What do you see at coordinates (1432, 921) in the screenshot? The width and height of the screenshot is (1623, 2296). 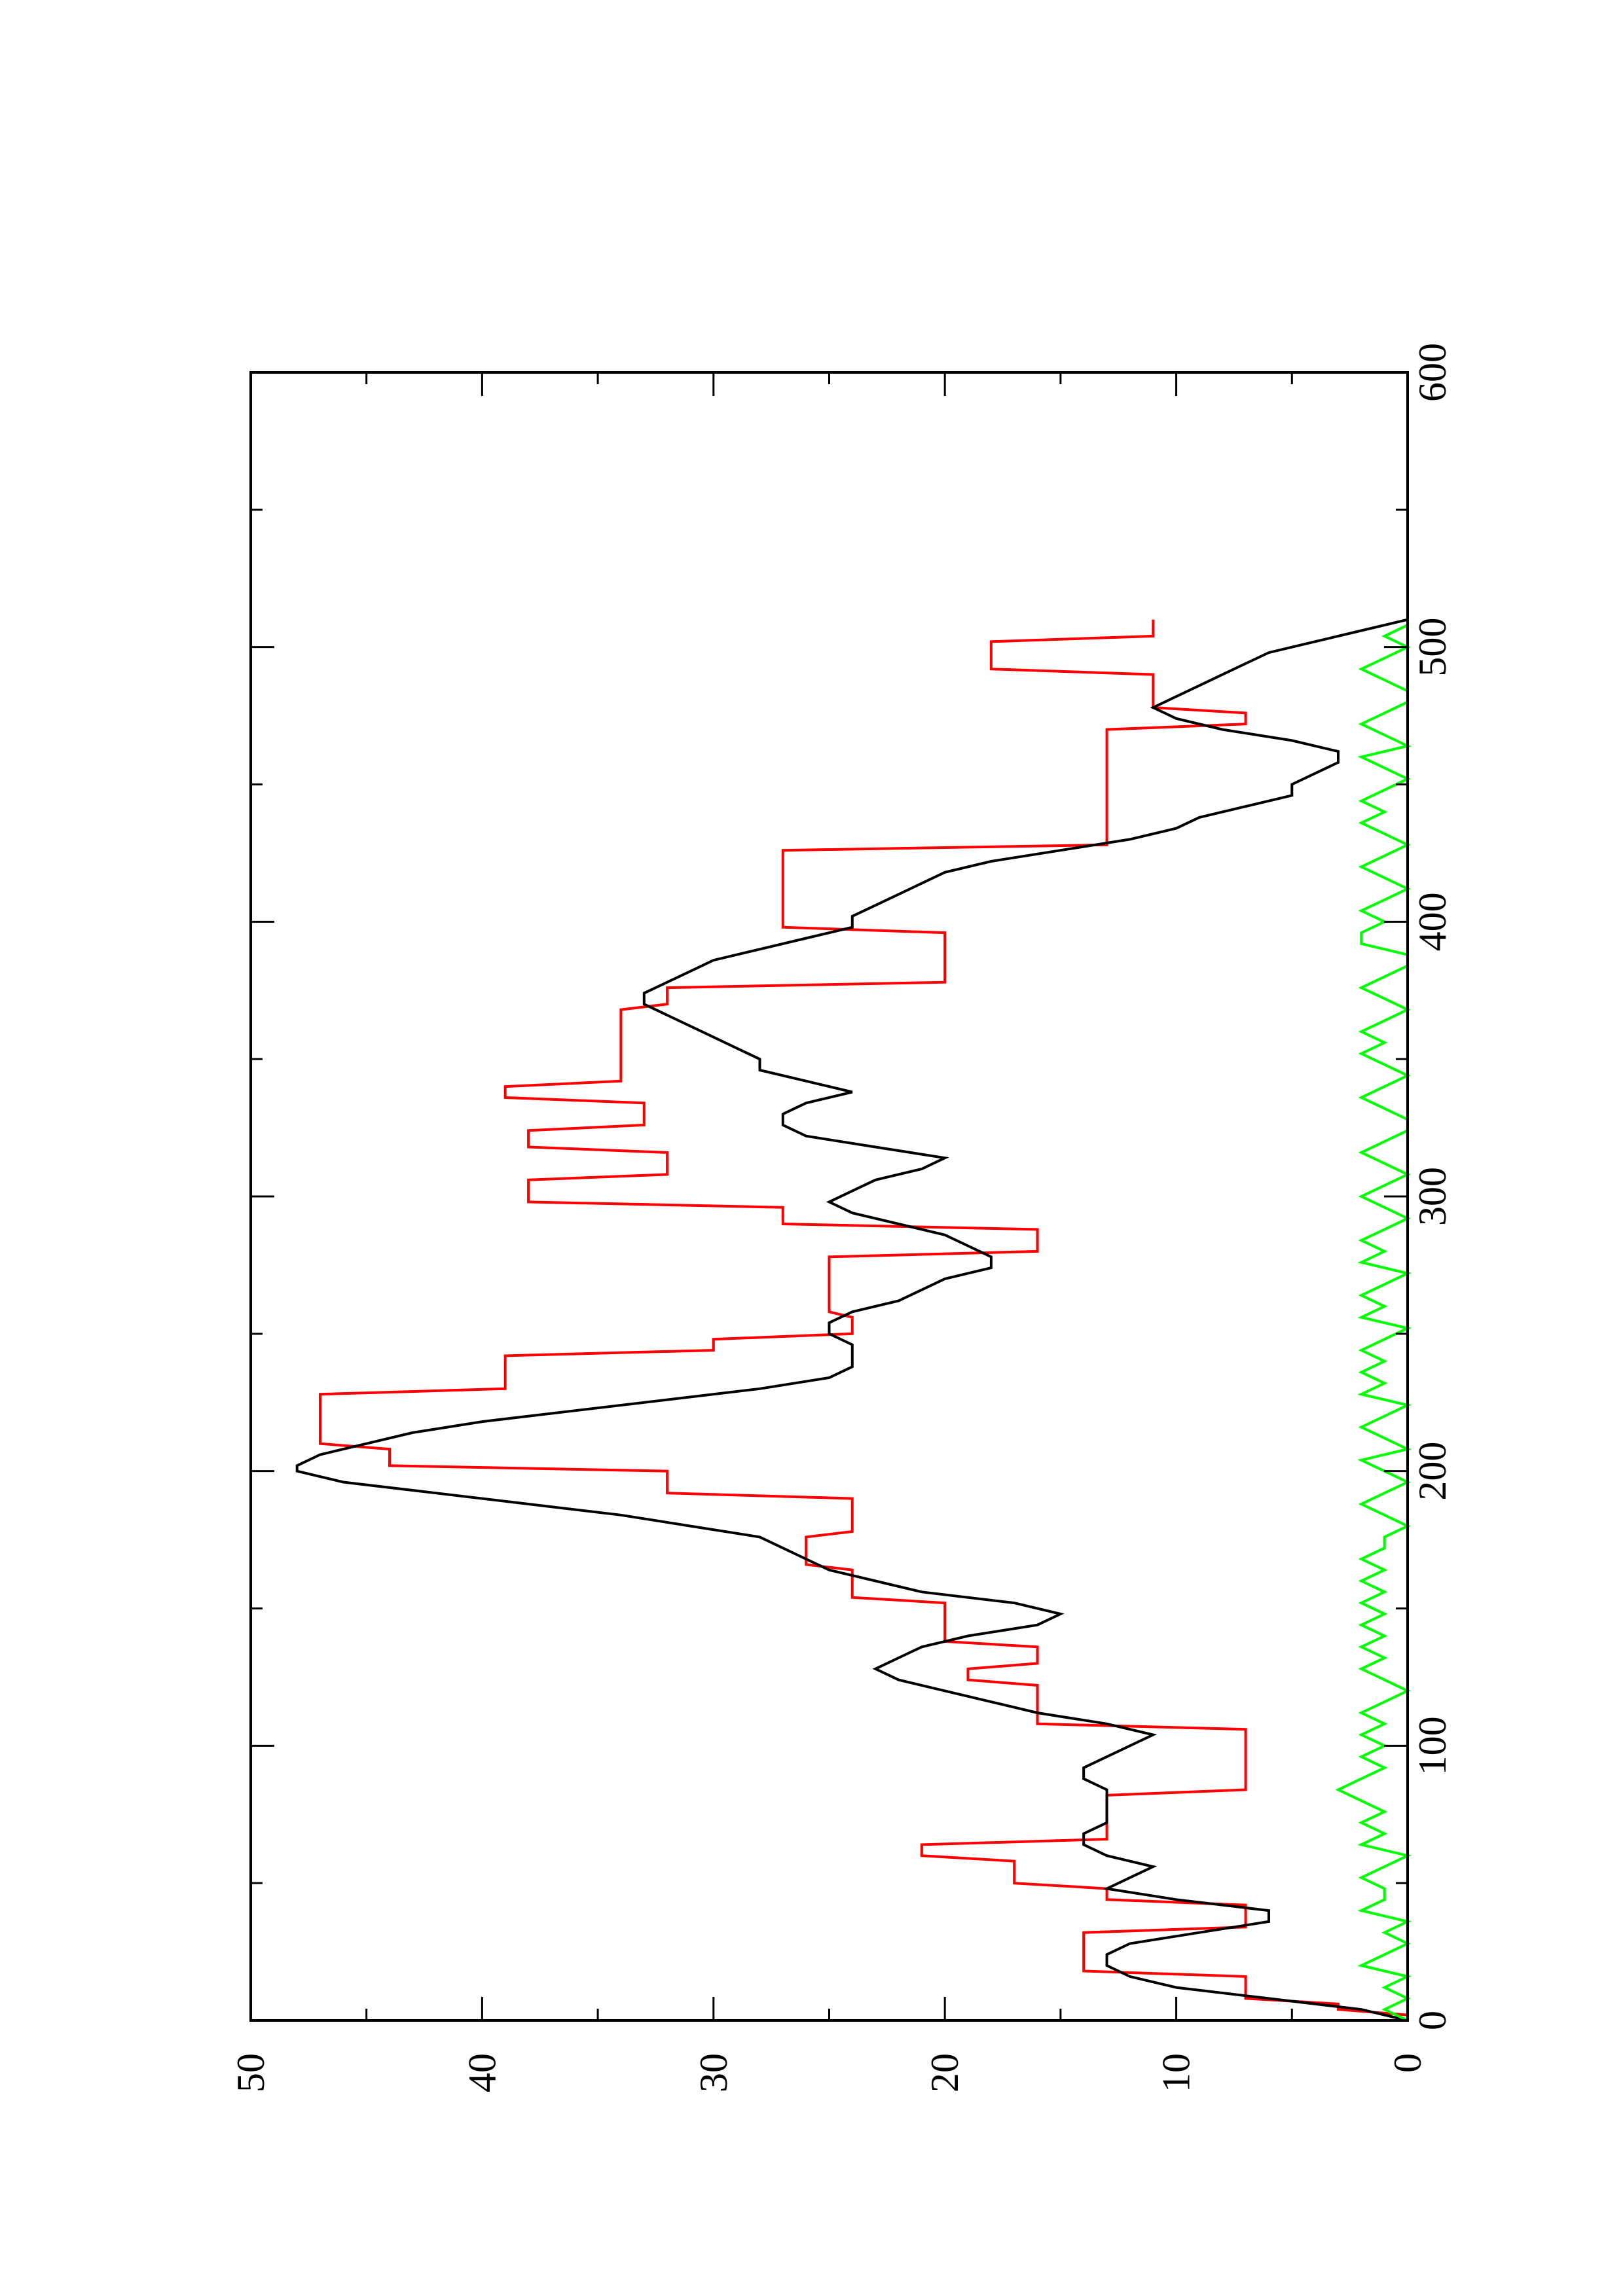 I see `x-tick-label: 400` at bounding box center [1432, 921].